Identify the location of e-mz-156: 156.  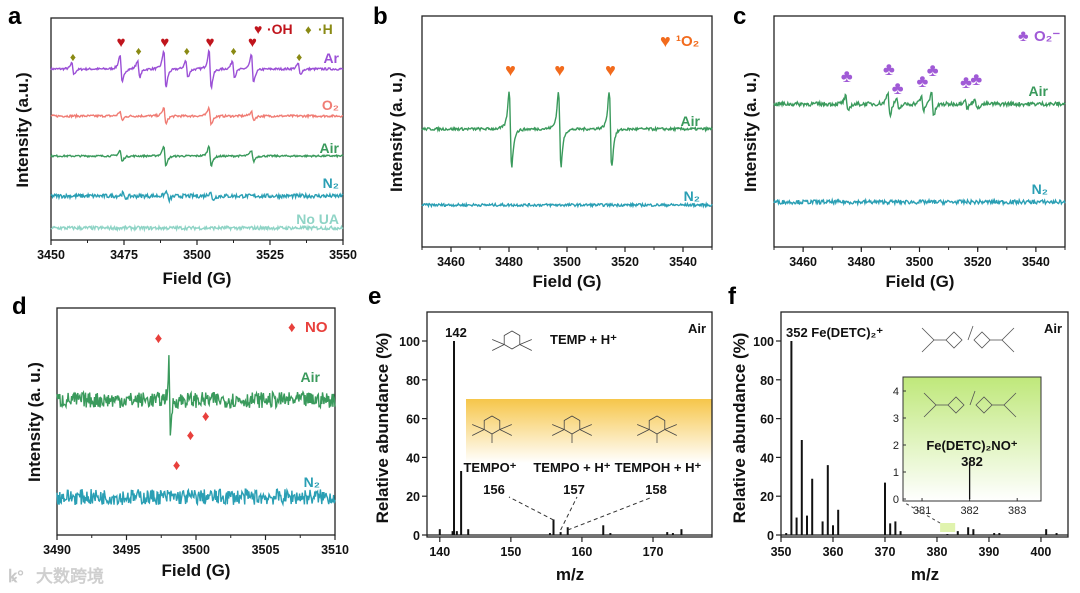
(494, 489).